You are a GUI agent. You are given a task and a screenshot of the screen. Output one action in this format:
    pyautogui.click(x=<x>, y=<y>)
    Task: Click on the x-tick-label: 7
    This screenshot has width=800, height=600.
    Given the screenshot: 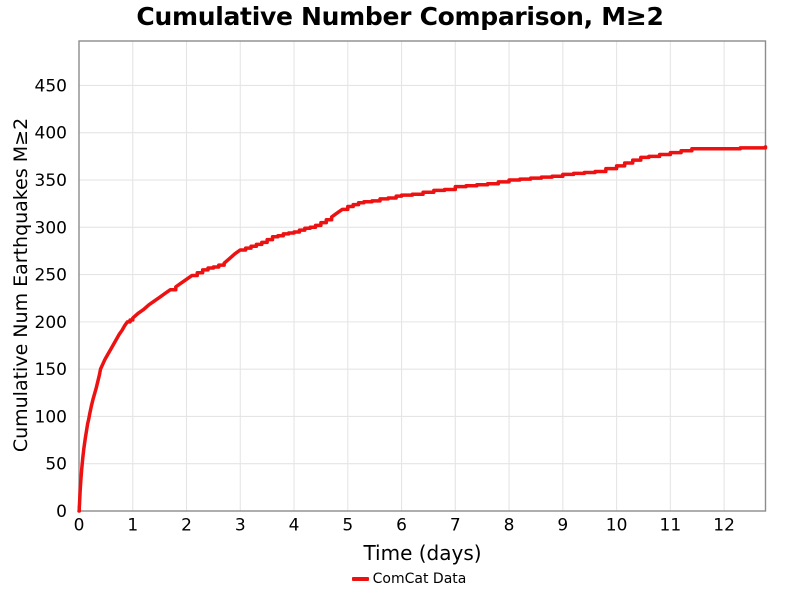 What is the action you would take?
    pyautogui.click(x=455, y=526)
    